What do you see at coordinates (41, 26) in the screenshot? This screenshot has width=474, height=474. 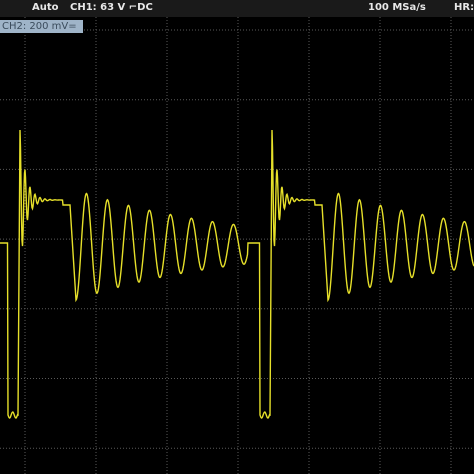 I see `channel2-label: CH2: 200 mV=` at bounding box center [41, 26].